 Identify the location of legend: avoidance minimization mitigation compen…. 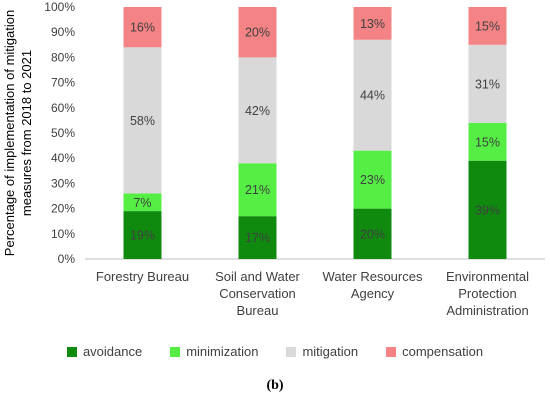
(275, 351).